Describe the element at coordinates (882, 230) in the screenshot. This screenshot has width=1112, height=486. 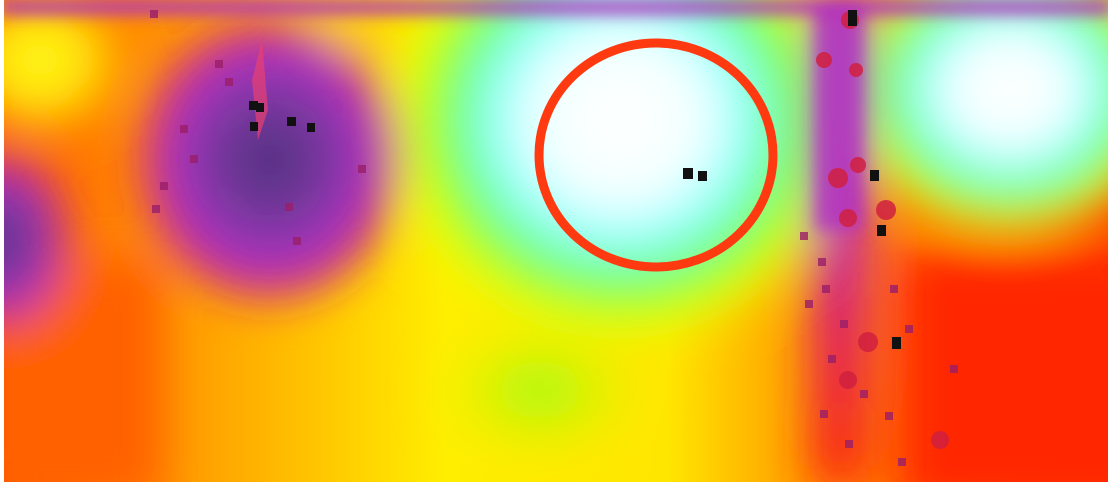
I see `spheres` at that location.